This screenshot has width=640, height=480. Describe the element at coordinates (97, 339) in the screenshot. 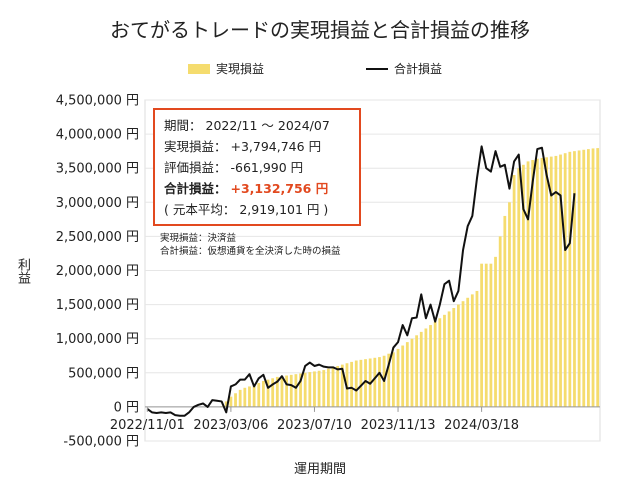

I see `y-tick-label: 1,000,000 円` at that location.